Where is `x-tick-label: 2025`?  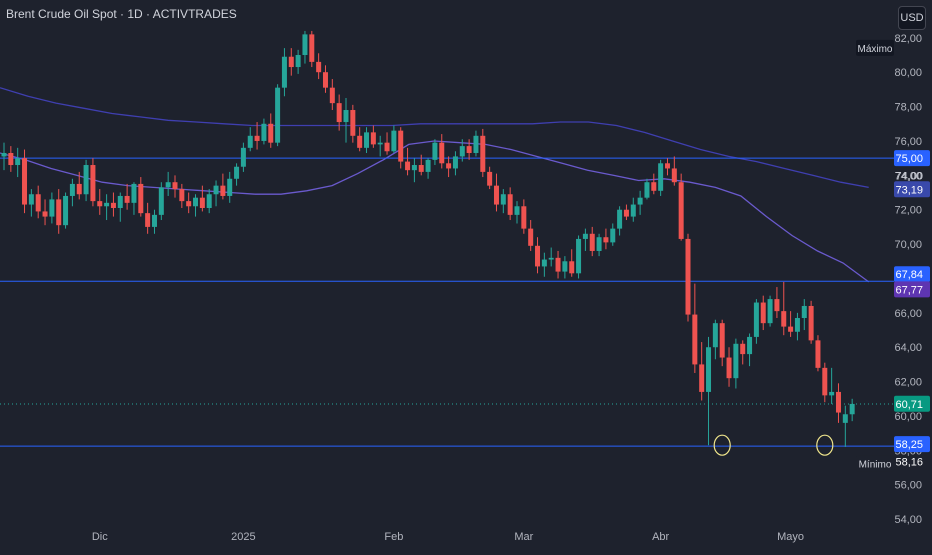 x-tick-label: 2025 is located at coordinates (243, 537).